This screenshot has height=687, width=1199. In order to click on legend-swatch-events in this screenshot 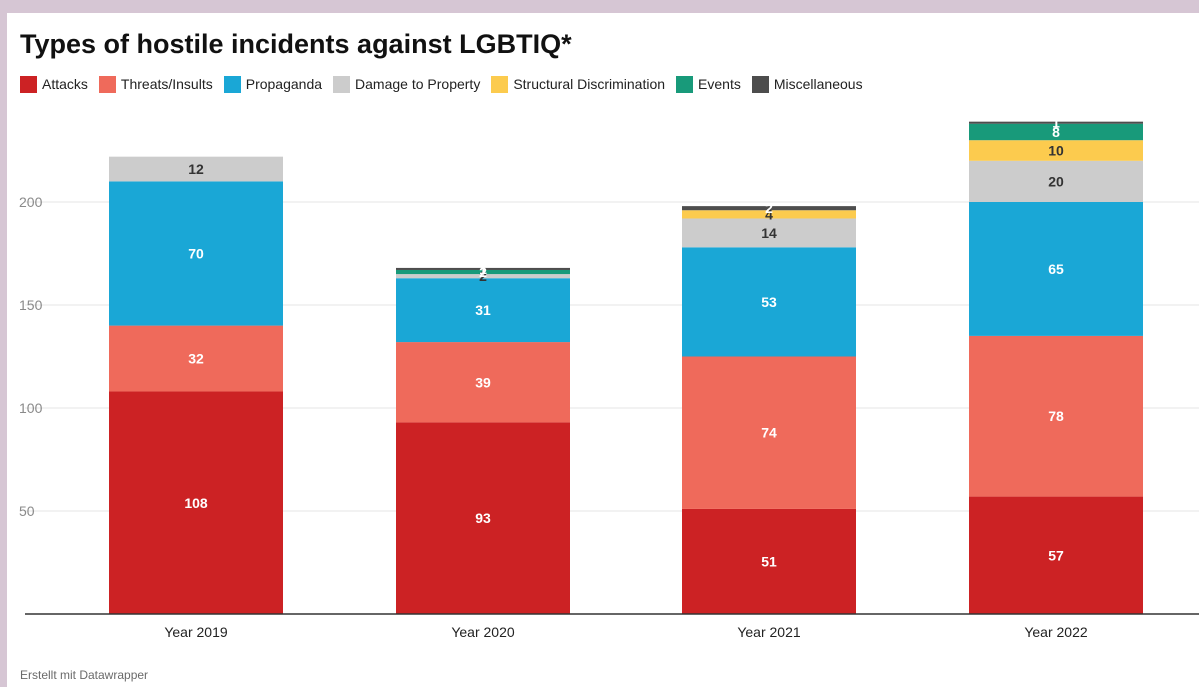, I will do `click(685, 84)`.